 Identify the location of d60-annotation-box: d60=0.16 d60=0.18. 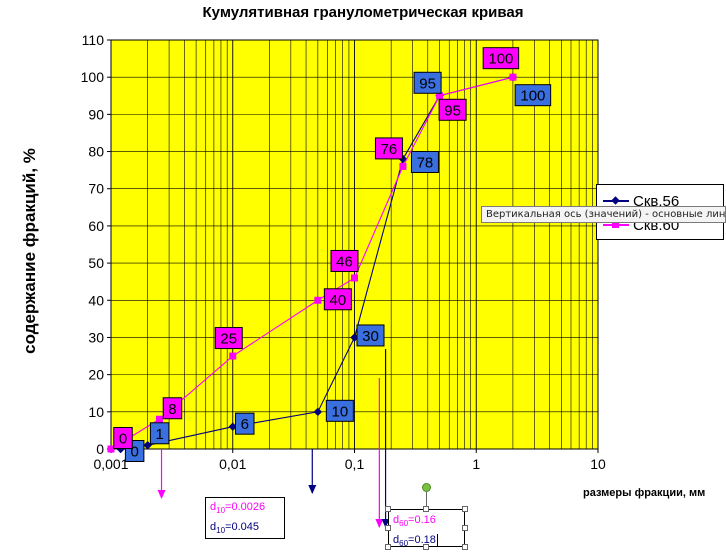
(426, 528).